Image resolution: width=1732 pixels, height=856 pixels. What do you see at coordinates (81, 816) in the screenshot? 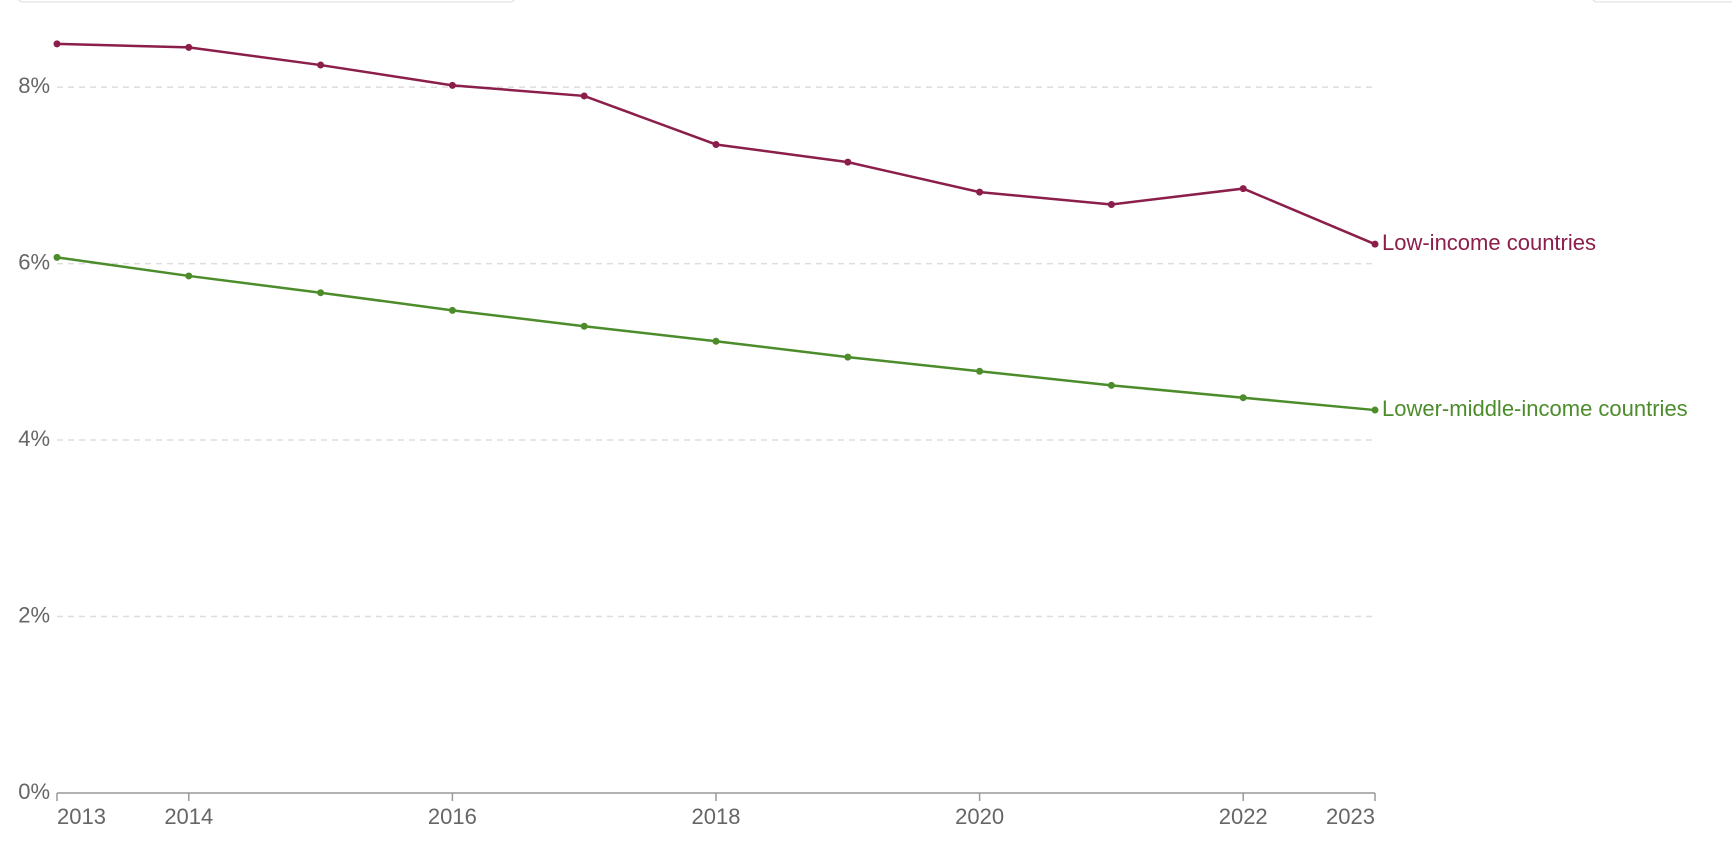
I see `x-tick-label: 2013` at bounding box center [81, 816].